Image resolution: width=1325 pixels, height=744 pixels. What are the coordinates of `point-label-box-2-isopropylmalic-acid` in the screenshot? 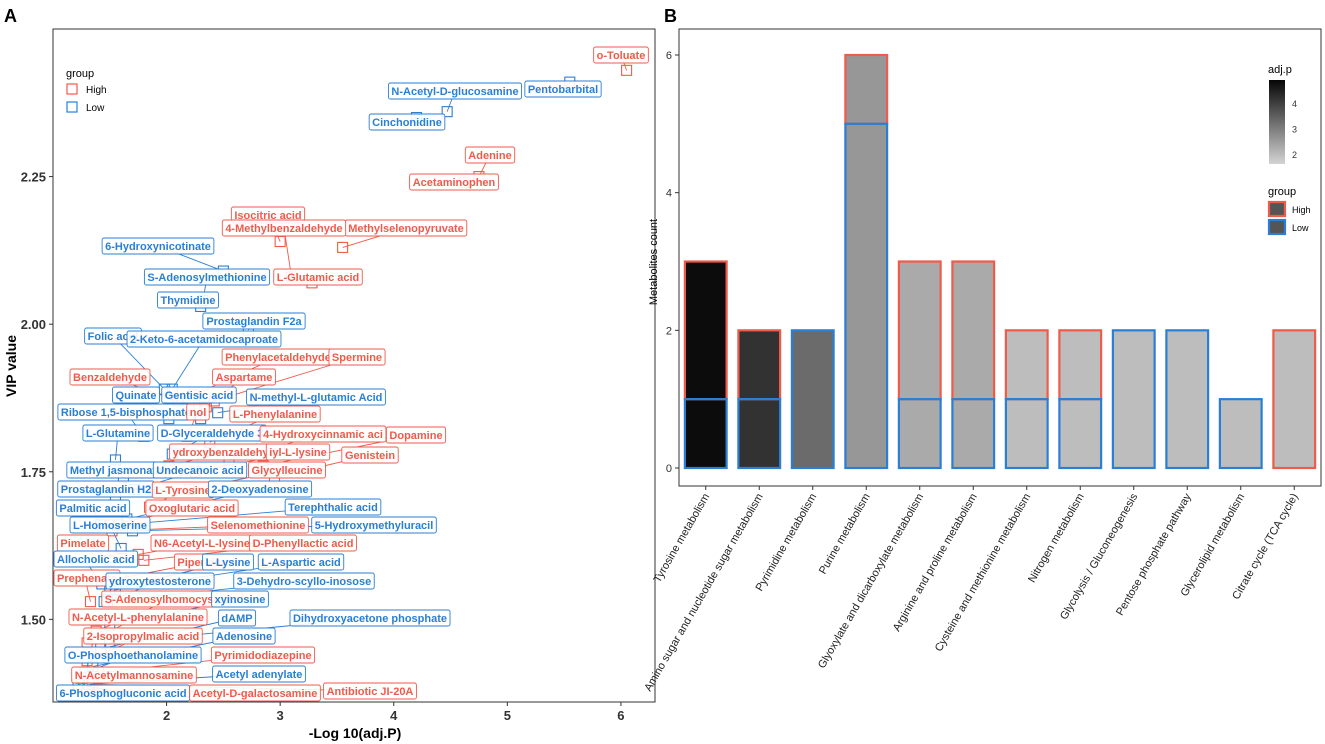 It's located at (143, 636).